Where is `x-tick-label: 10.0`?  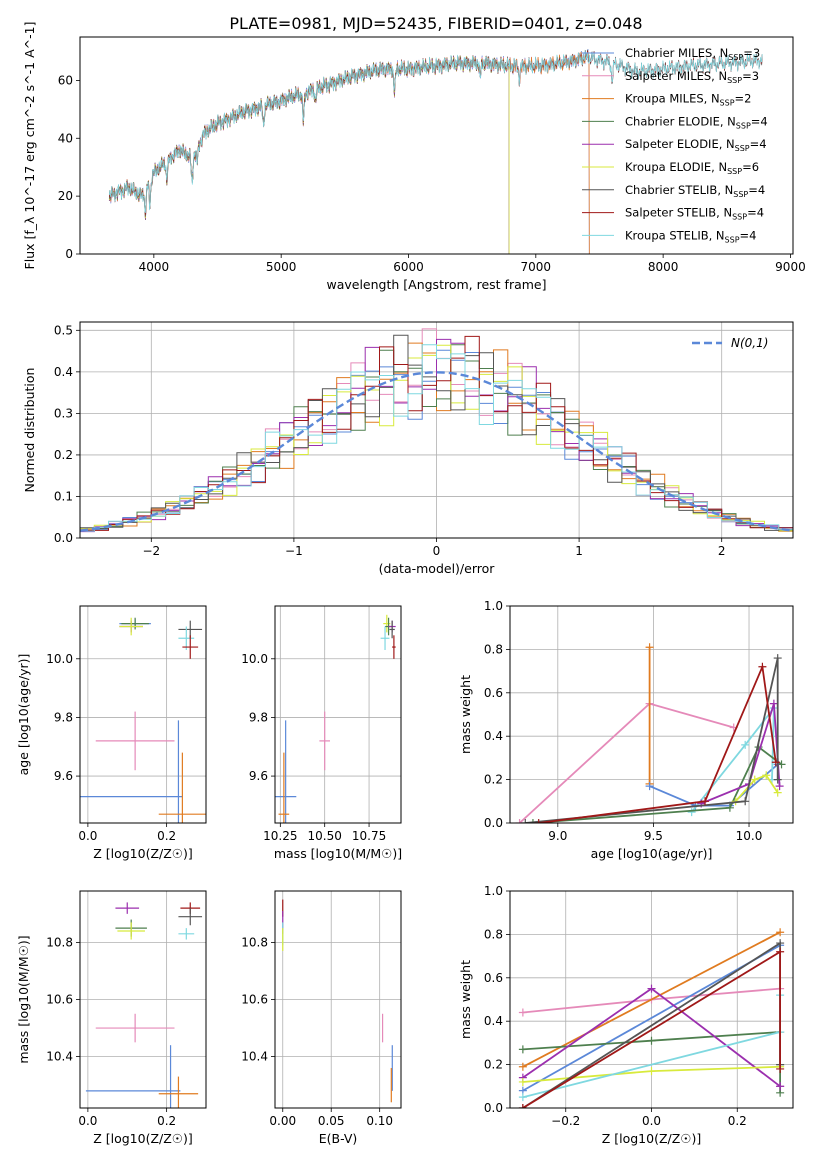 x-tick-label: 10.0 is located at coordinates (749, 836).